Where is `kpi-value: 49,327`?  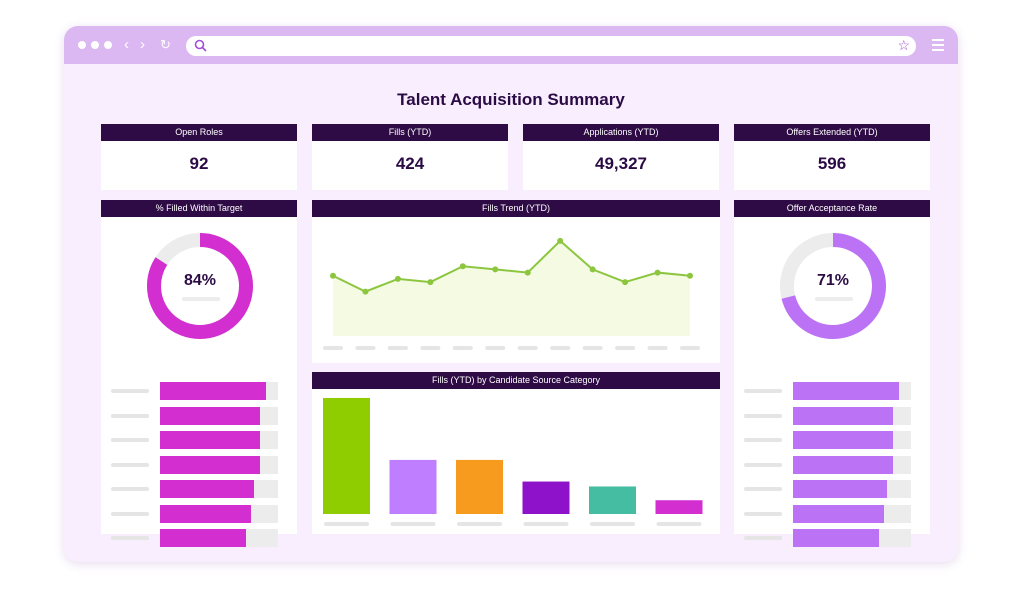
kpi-value: 49,327 is located at coordinates (621, 163).